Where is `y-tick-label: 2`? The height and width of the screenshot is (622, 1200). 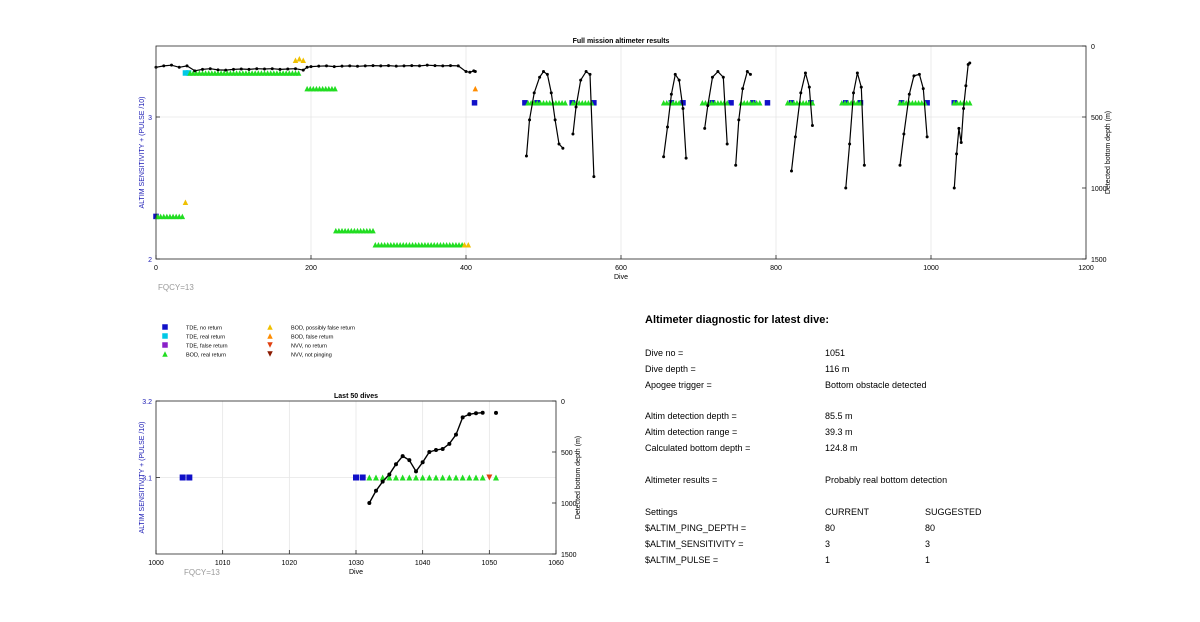 y-tick-label: 2 is located at coordinates (150, 260).